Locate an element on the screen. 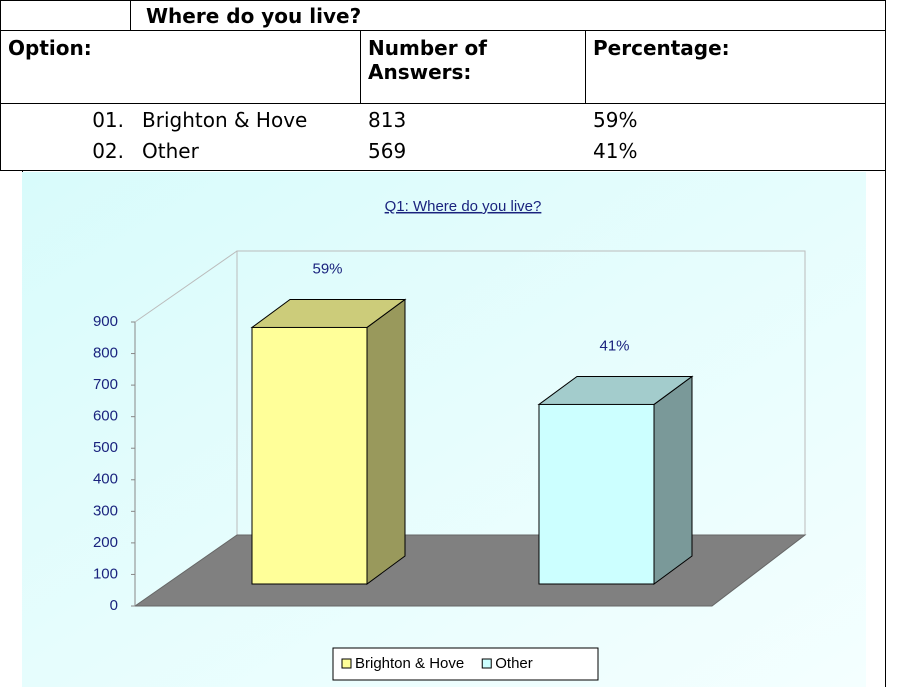 This screenshot has width=911, height=687. chart-title: Q1: Where do you live? is located at coordinates (463, 206).